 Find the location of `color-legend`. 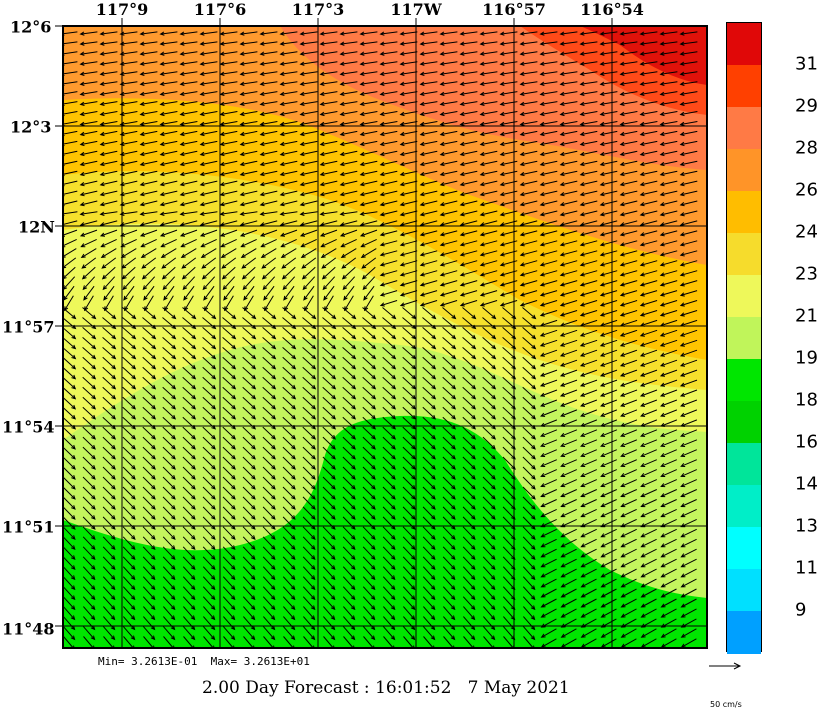

color-legend is located at coordinates (744, 338).